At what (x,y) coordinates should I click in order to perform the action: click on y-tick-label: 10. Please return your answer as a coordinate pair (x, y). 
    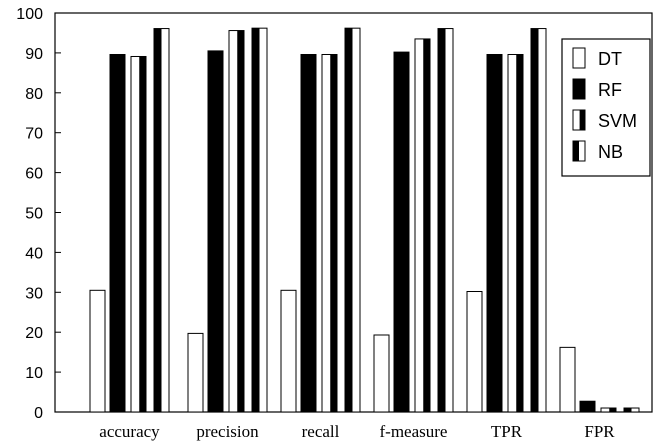
    Looking at the image, I should click on (34, 373).